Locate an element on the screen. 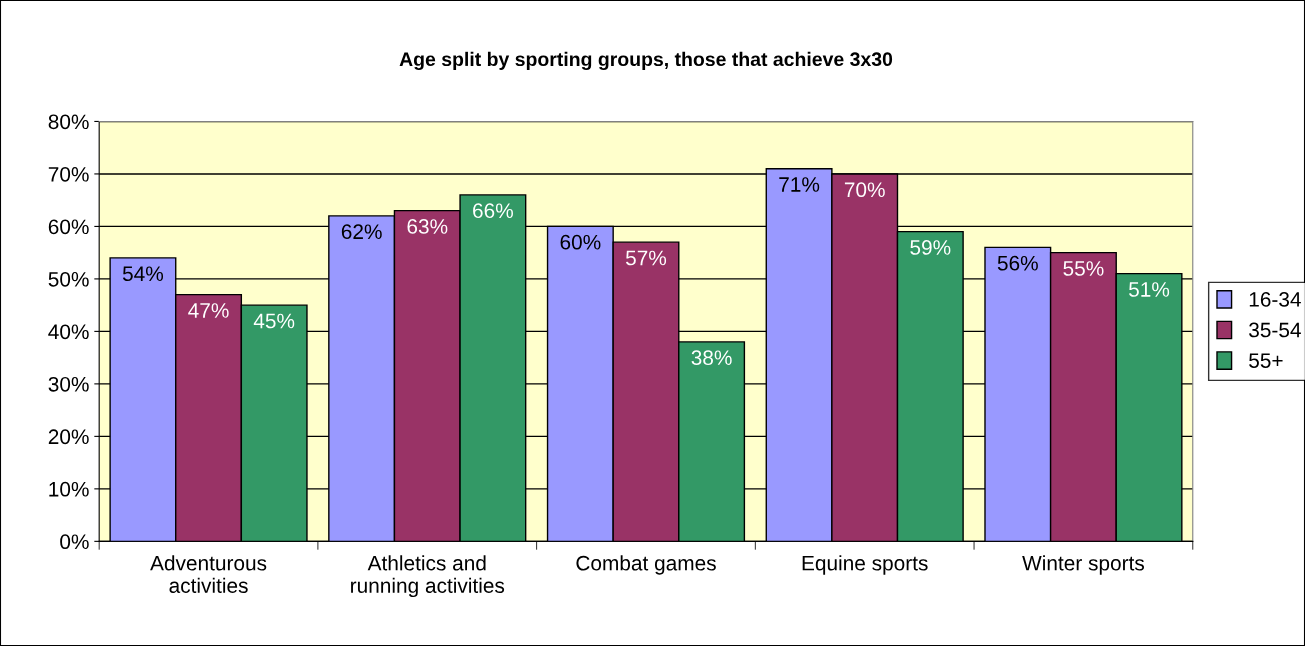  data-label: 47% is located at coordinates (208, 310).